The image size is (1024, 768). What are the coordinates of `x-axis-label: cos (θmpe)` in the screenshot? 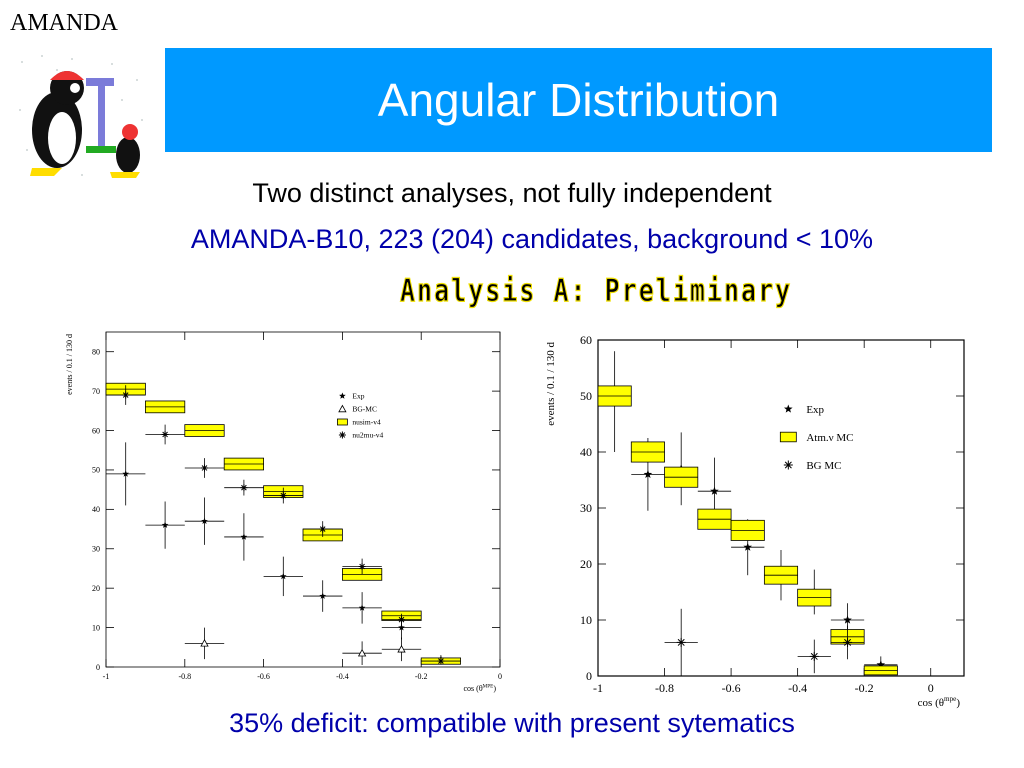 It's located at (939, 702).